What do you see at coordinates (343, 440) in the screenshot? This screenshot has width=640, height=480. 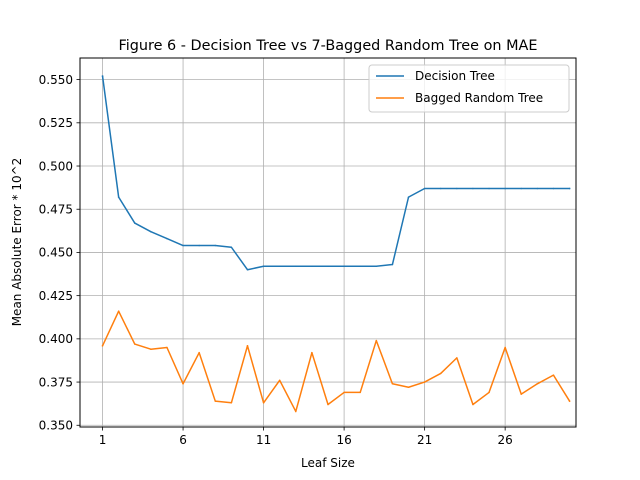 I see `x-tick-label: 16` at bounding box center [343, 440].